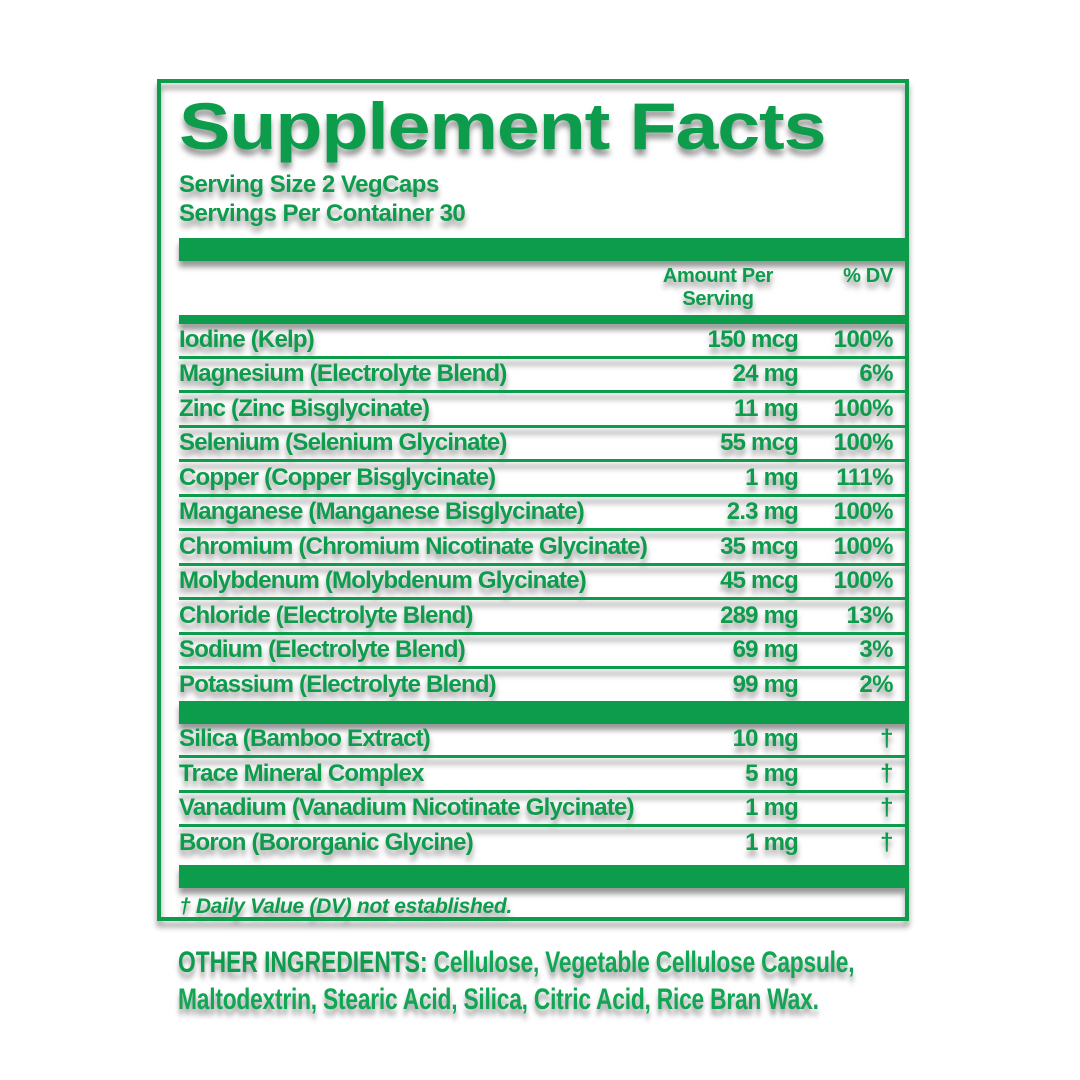  I want to click on row-amount: 289 mg, so click(759, 615).